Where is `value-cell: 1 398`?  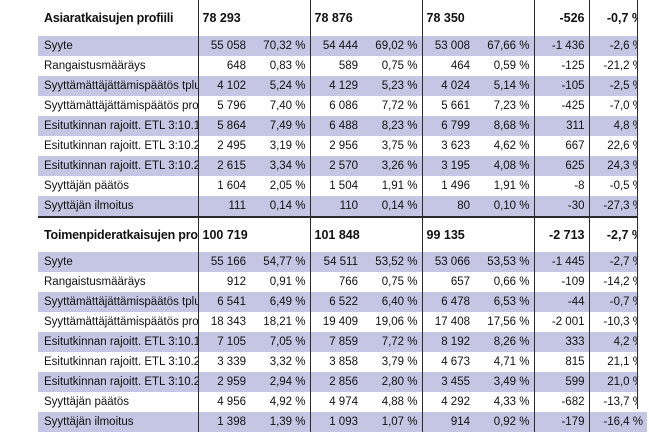 value-cell: 1 398 is located at coordinates (224, 422).